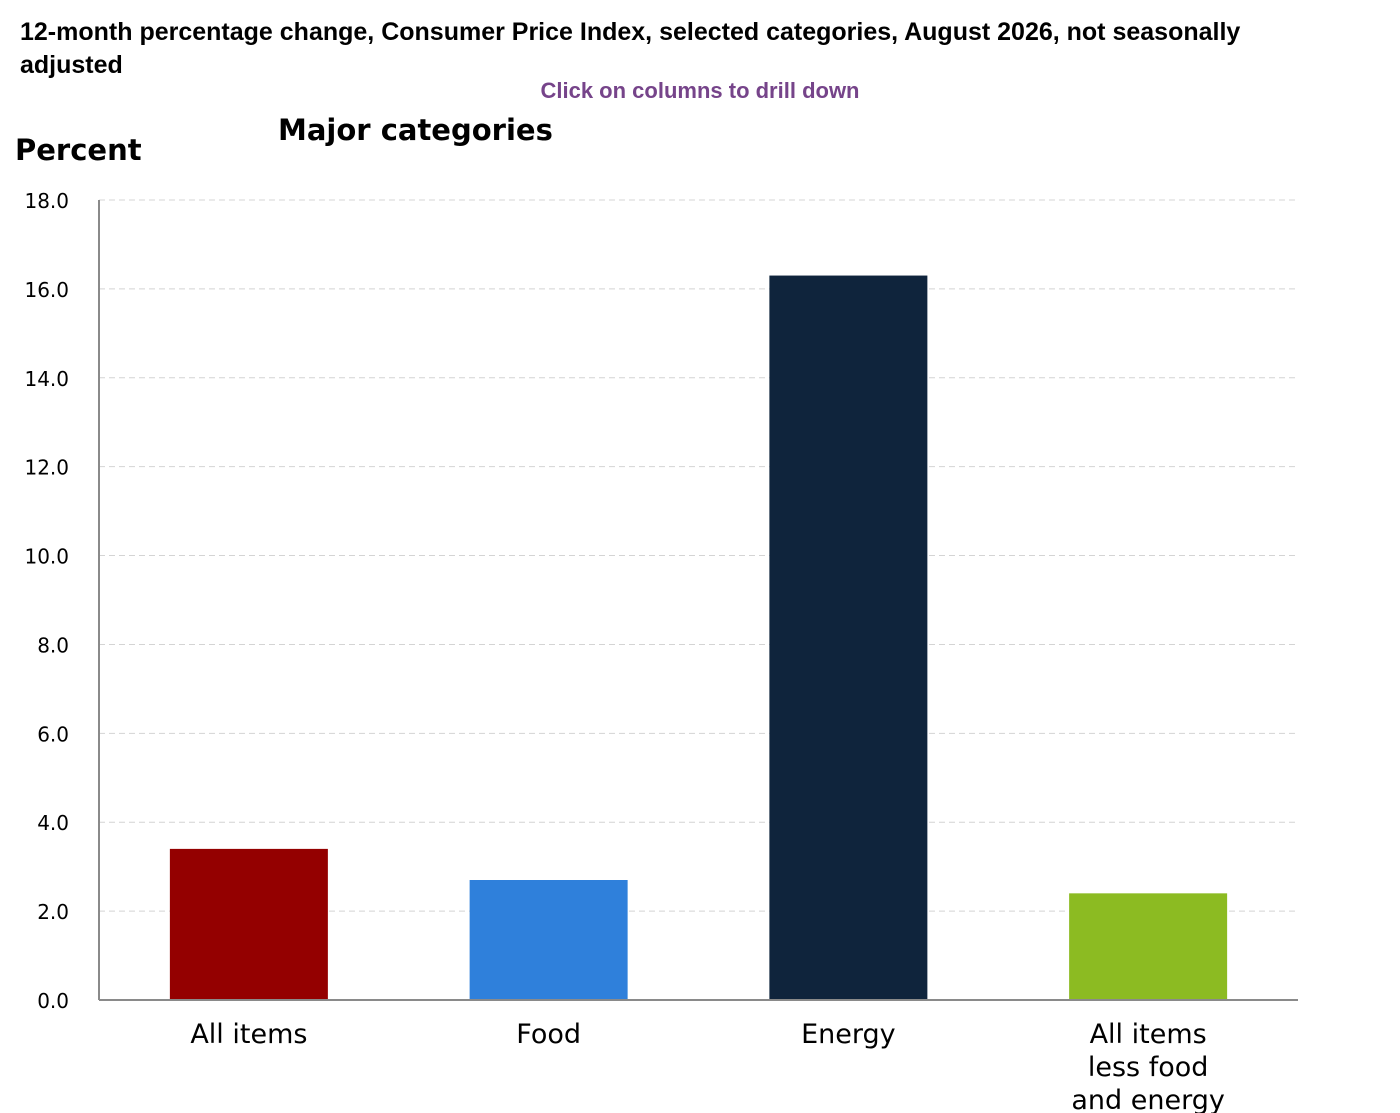 Image resolution: width=1400 pixels, height=1113 pixels. I want to click on x-tick-label: Food, so click(548, 1034).